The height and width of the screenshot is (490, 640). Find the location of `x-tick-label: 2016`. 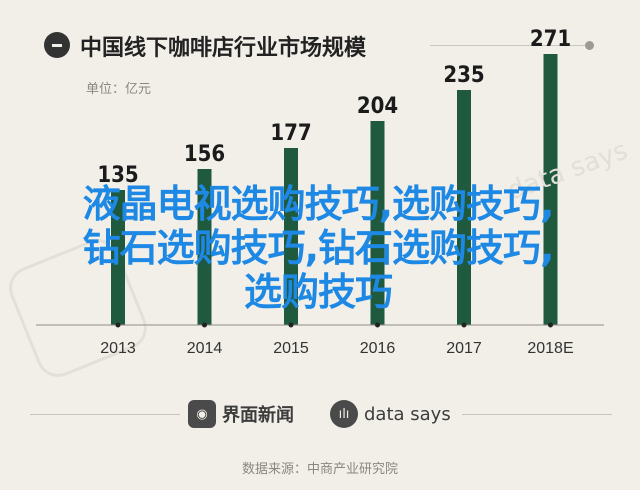

x-tick-label: 2016 is located at coordinates (378, 348).